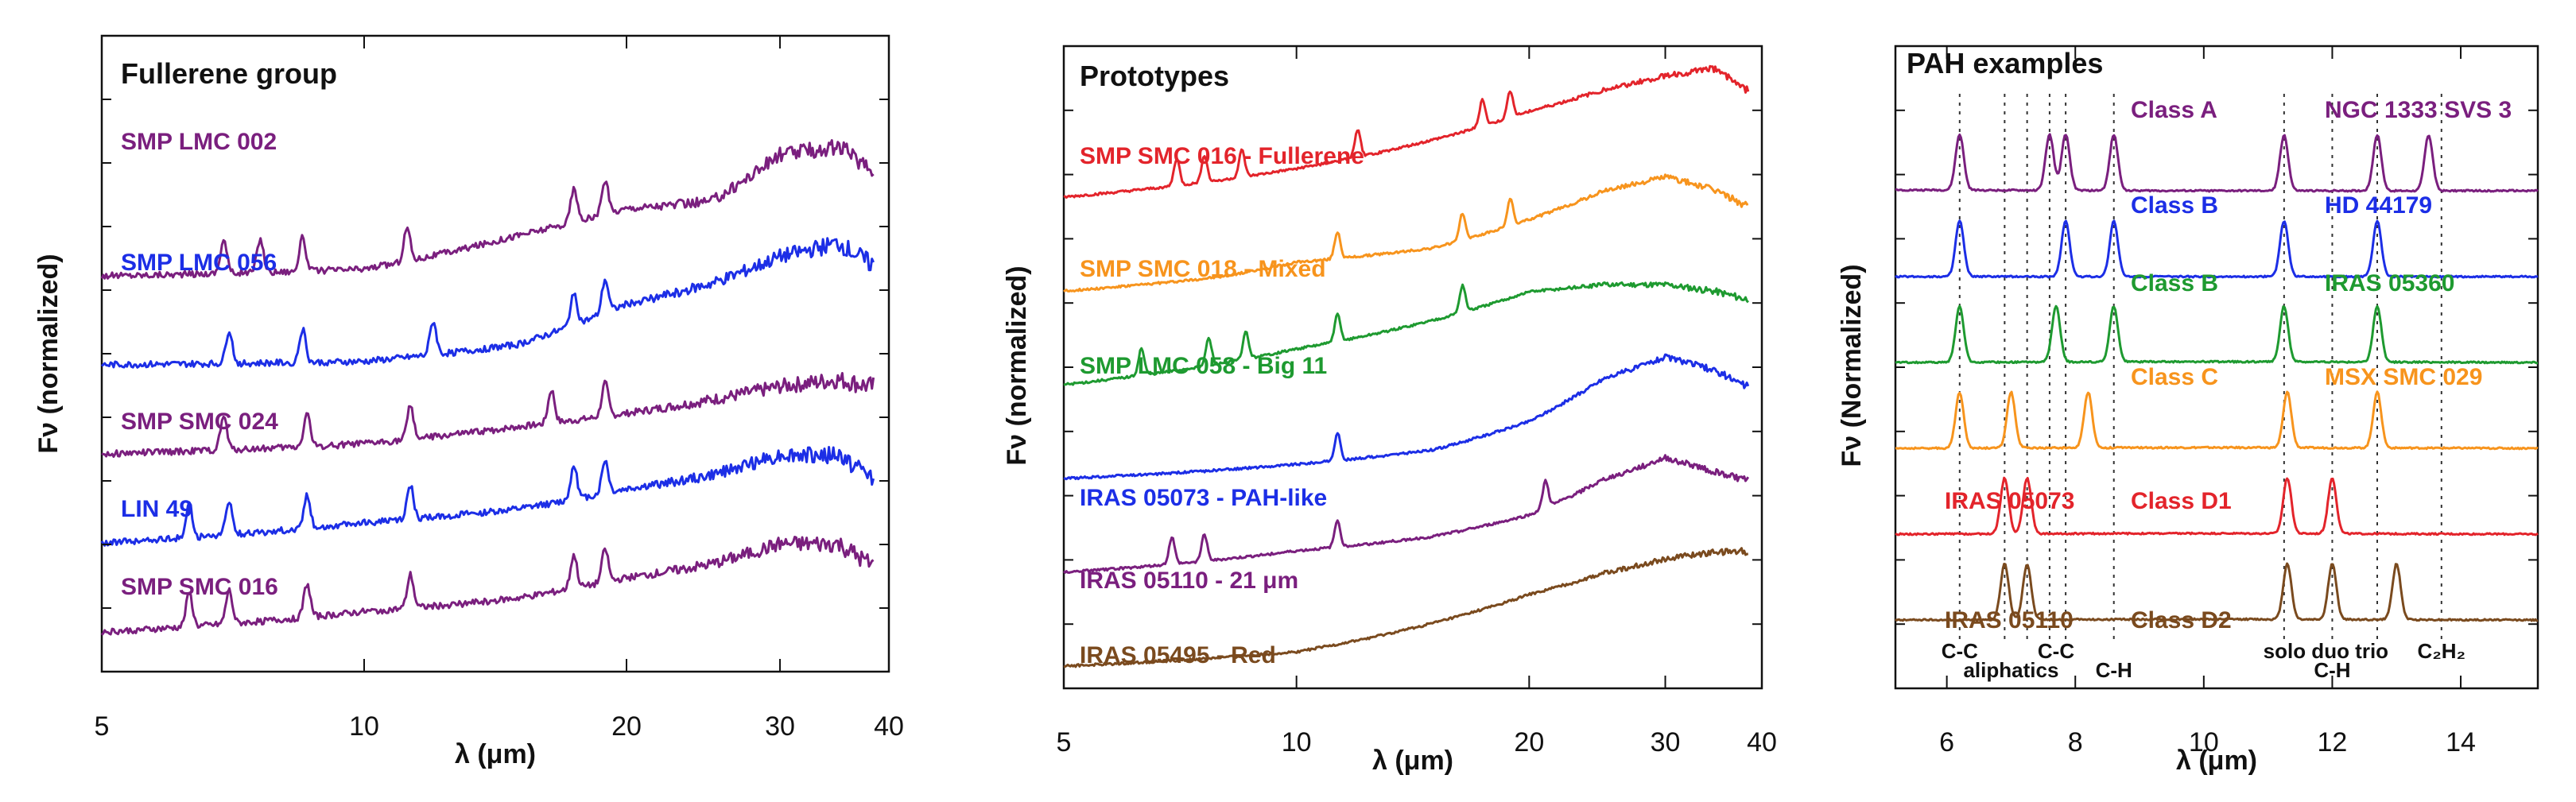 The width and height of the screenshot is (2576, 802). What do you see at coordinates (496, 754) in the screenshot?
I see `panel-1-x-axis-label: λ (μm)` at bounding box center [496, 754].